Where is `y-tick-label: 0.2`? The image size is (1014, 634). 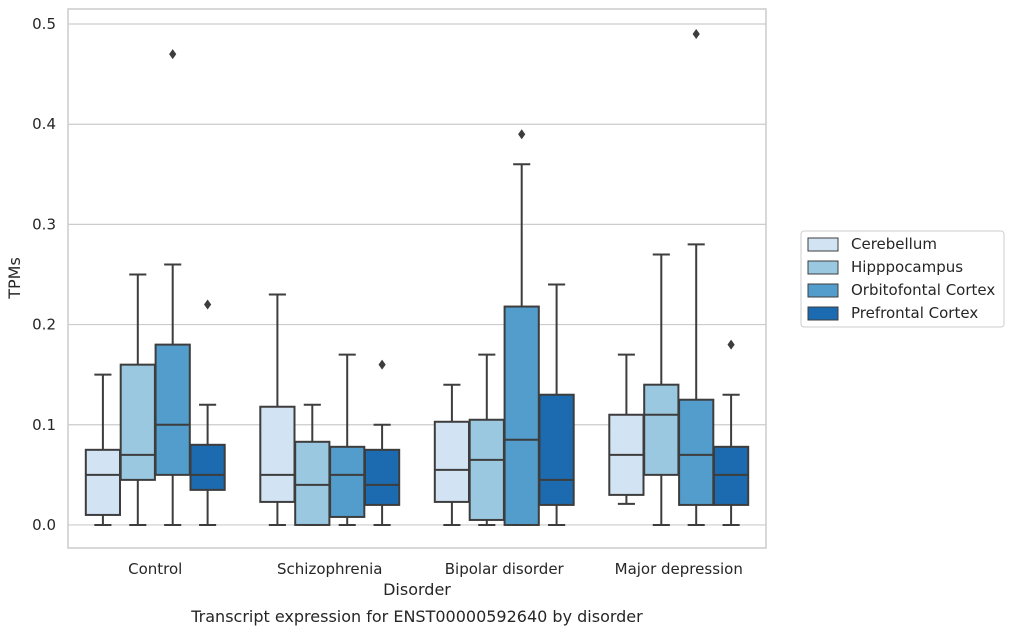 y-tick-label: 0.2 is located at coordinates (44, 325).